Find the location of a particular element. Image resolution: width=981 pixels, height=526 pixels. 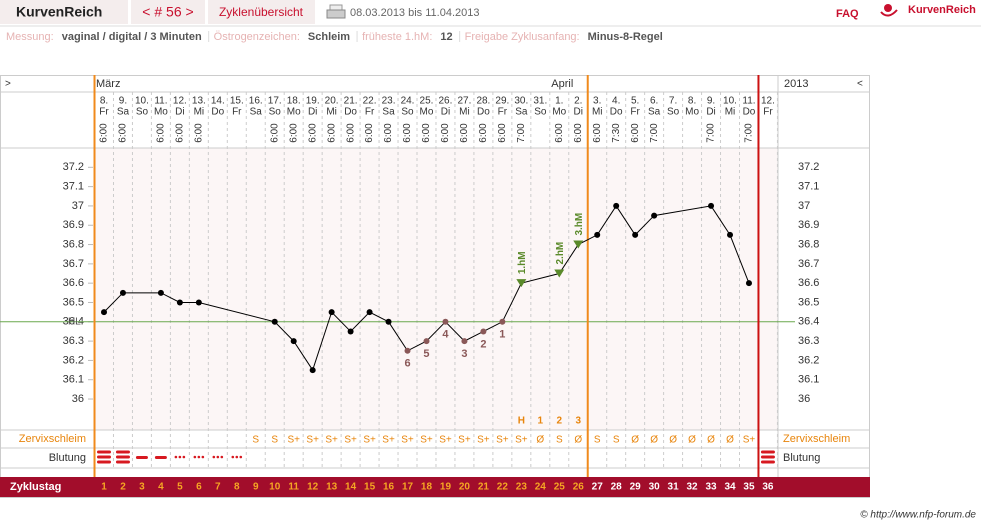

date: 29. is located at coordinates (502, 101).